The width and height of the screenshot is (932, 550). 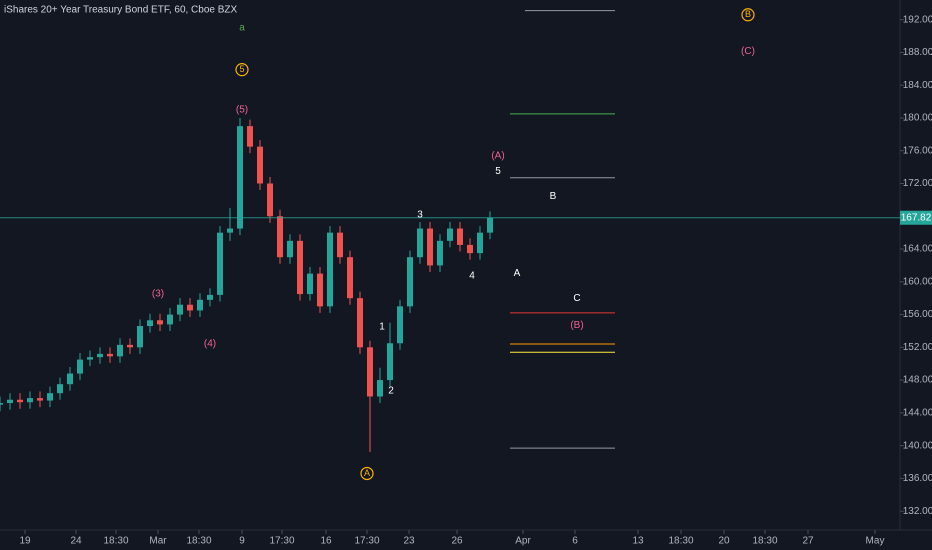 I want to click on y-tick-label: 156.00, so click(x=917, y=314).